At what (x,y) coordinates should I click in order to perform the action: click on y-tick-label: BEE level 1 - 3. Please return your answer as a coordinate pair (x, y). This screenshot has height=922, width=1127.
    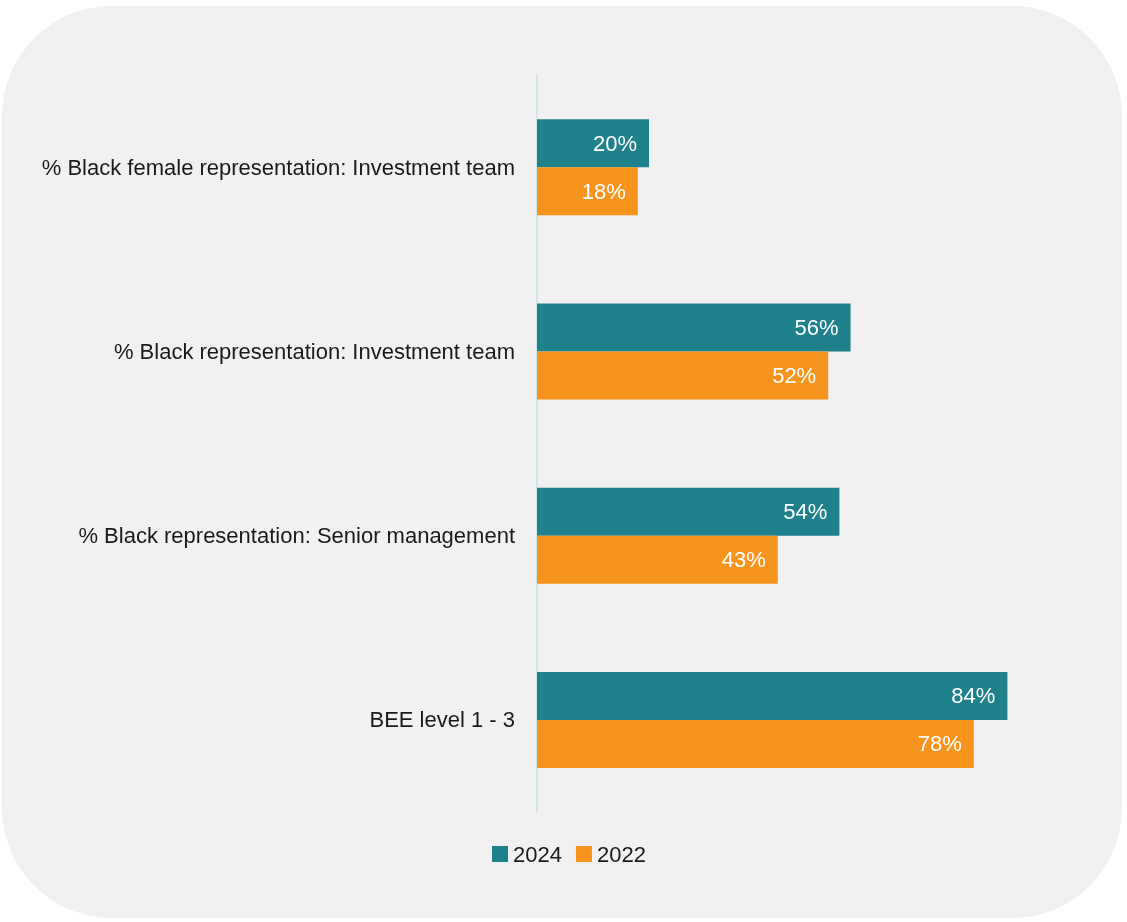
    Looking at the image, I should click on (442, 720).